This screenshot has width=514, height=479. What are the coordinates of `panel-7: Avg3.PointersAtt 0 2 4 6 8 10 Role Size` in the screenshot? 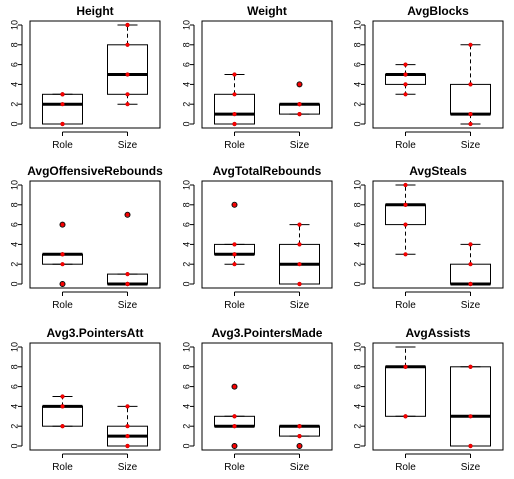 It's located at (85, 399).